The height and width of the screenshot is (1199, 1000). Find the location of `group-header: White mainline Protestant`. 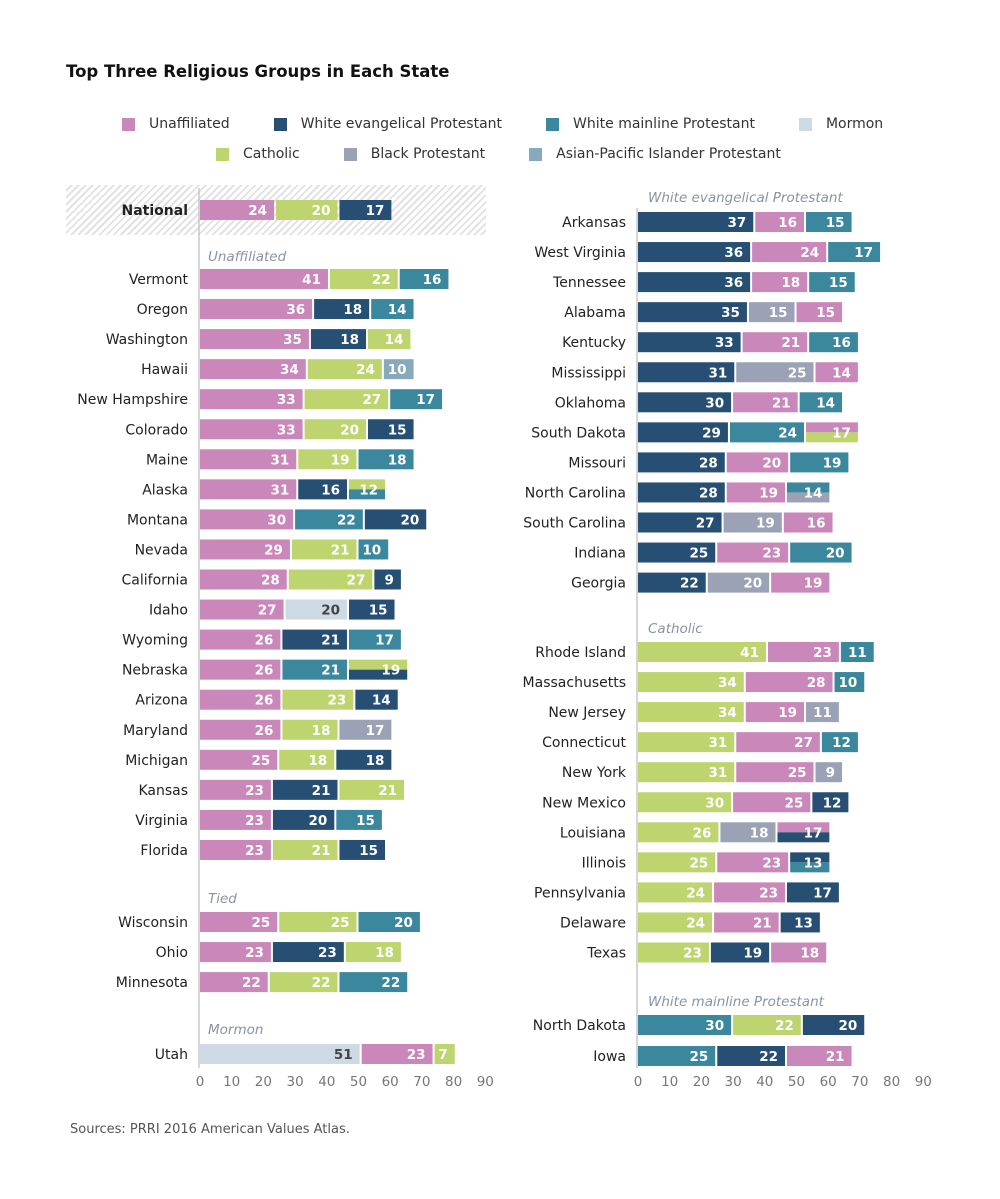

group-header: White mainline Protestant is located at coordinates (736, 1002).